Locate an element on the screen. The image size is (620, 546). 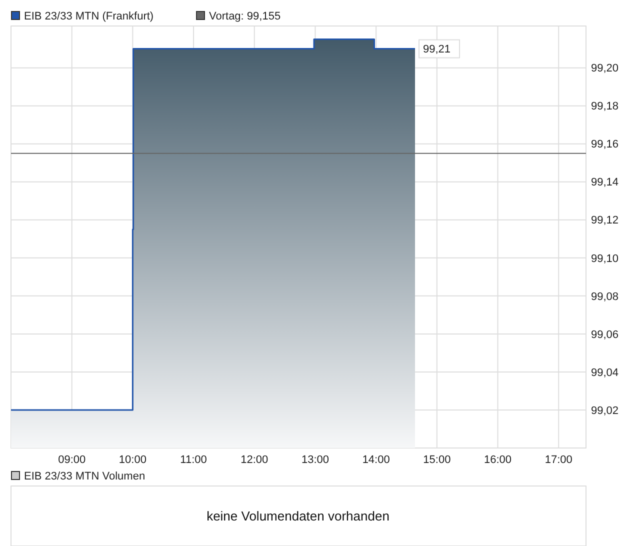
x-tick-label: 14:00 is located at coordinates (376, 460).